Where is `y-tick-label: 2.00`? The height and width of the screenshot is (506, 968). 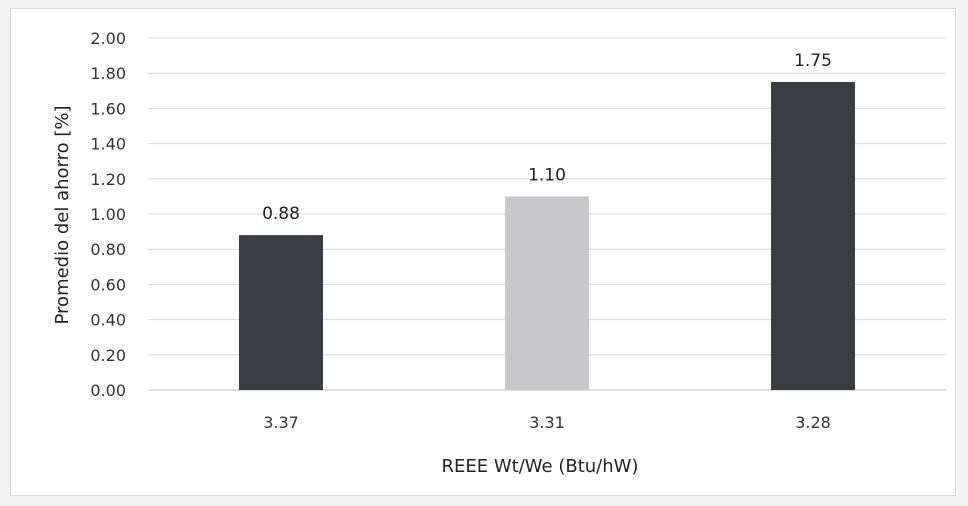
y-tick-label: 2.00 is located at coordinates (108, 38).